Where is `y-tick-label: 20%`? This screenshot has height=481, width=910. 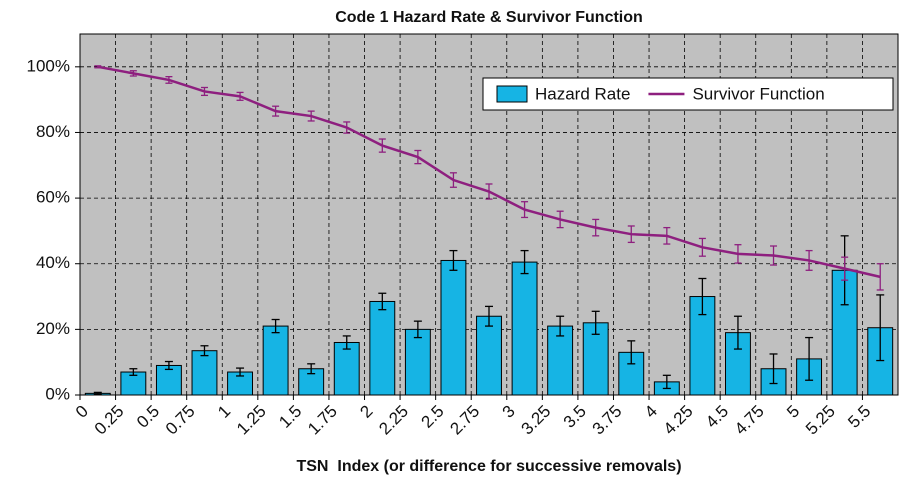
y-tick-label: 20% is located at coordinates (53, 328).